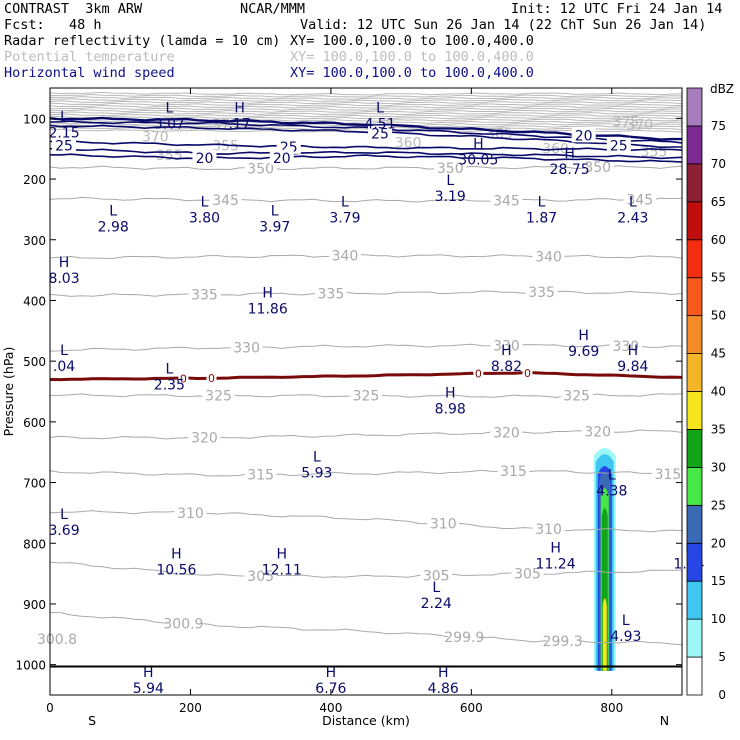  I want to click on extremum-value: 3.69, so click(63, 531).